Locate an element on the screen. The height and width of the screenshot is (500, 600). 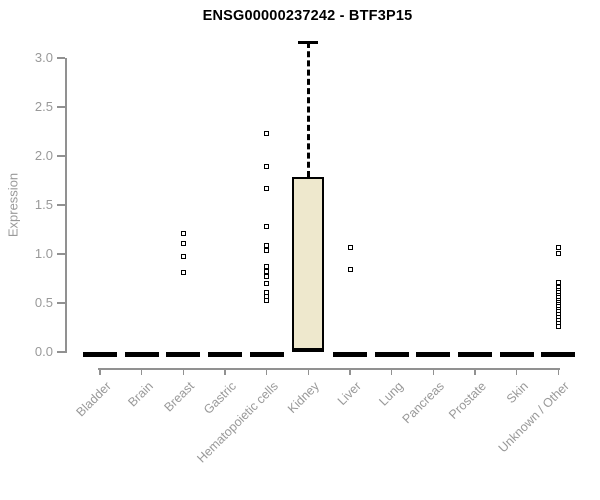
y-tick-label: 1.0 is located at coordinates (43, 253).